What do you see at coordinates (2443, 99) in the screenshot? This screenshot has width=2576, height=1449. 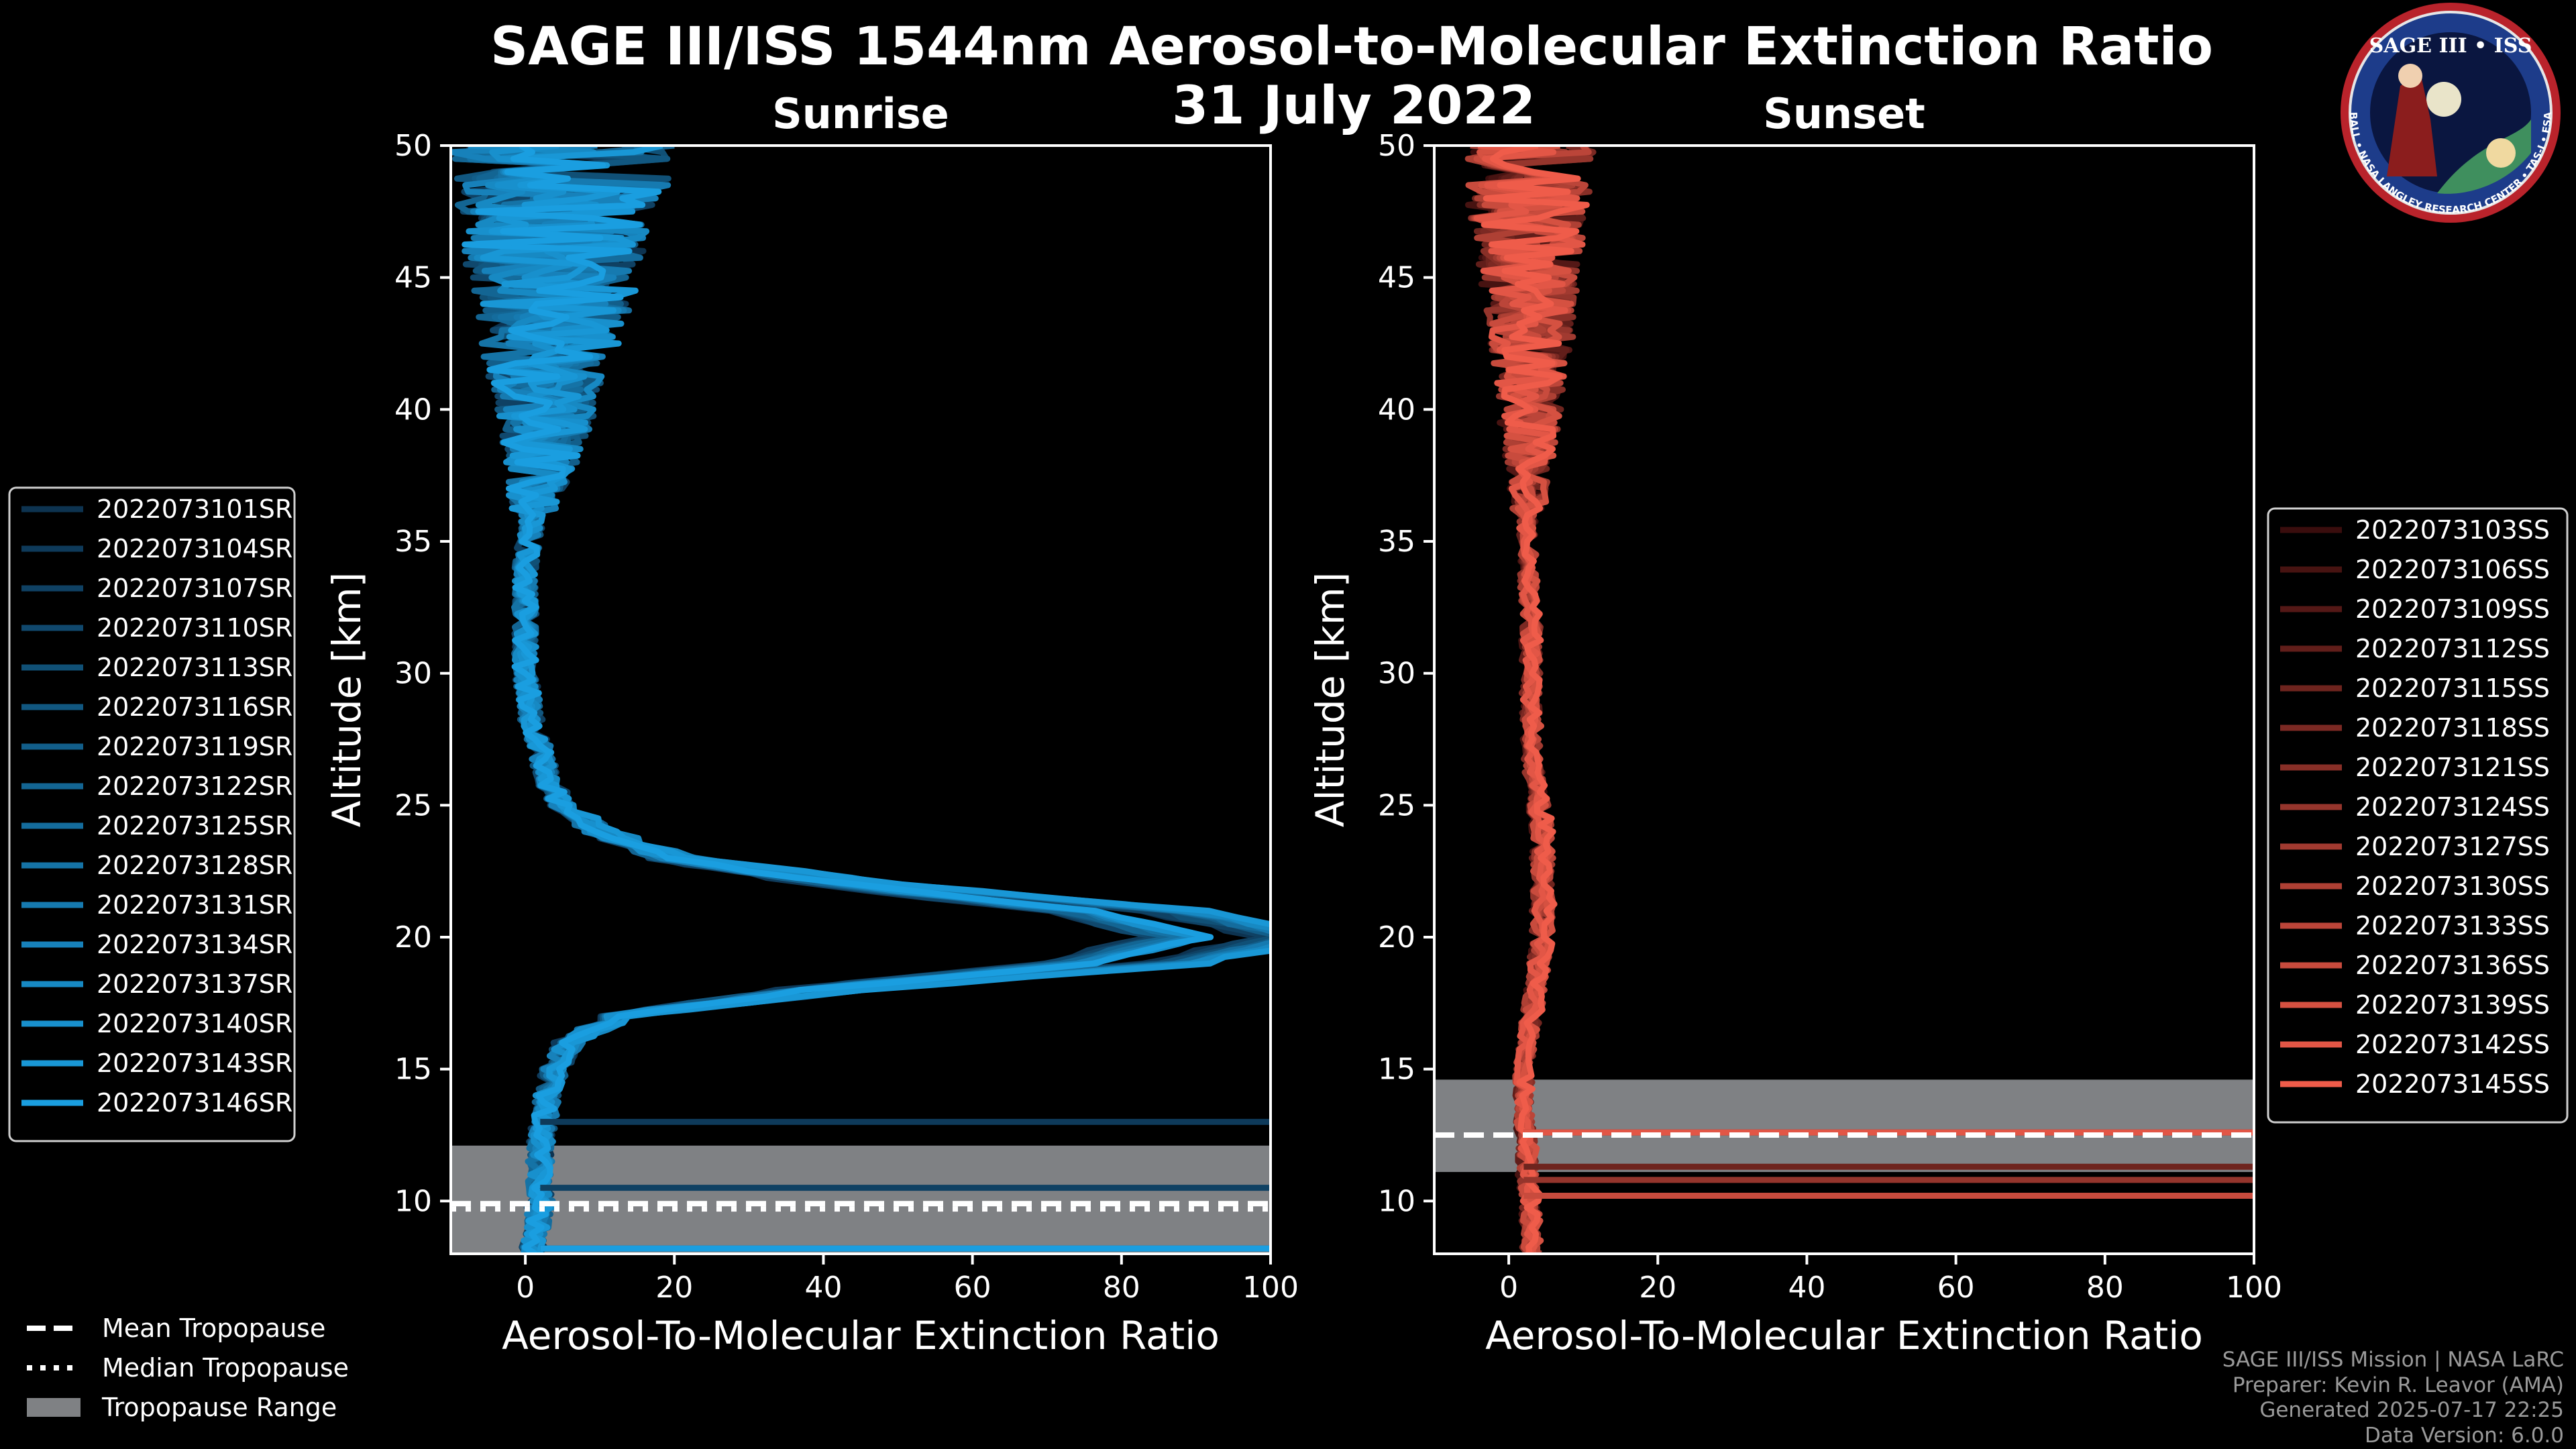 I see `sun-icon` at bounding box center [2443, 99].